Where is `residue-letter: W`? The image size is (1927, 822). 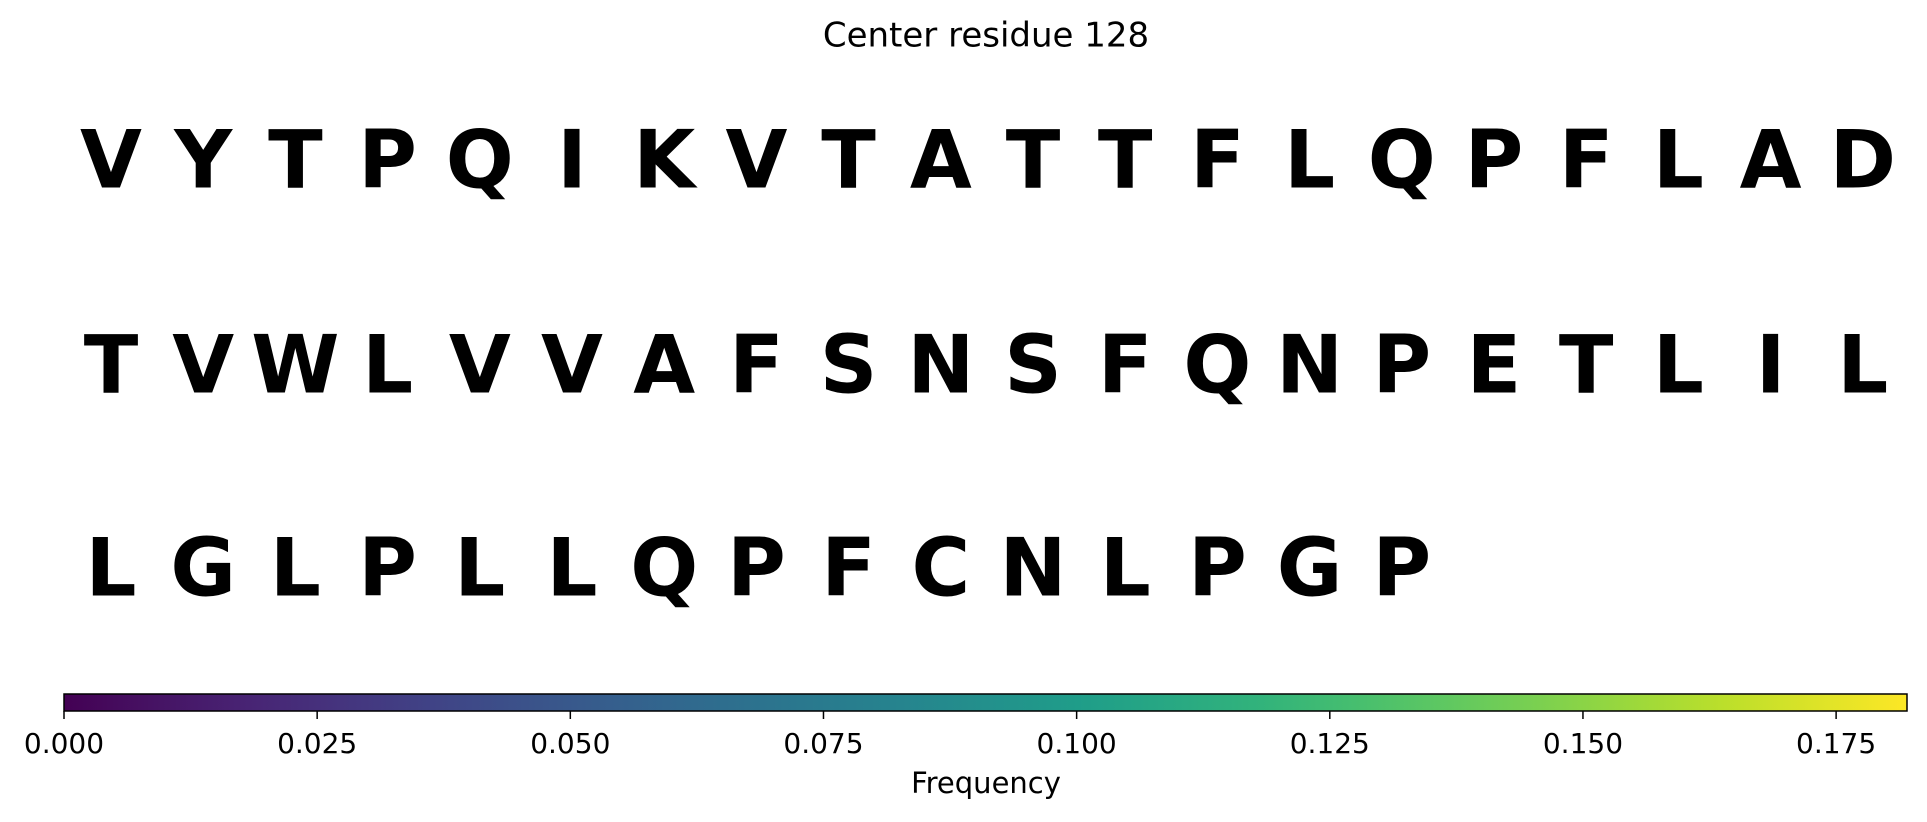 residue-letter: W is located at coordinates (295, 365).